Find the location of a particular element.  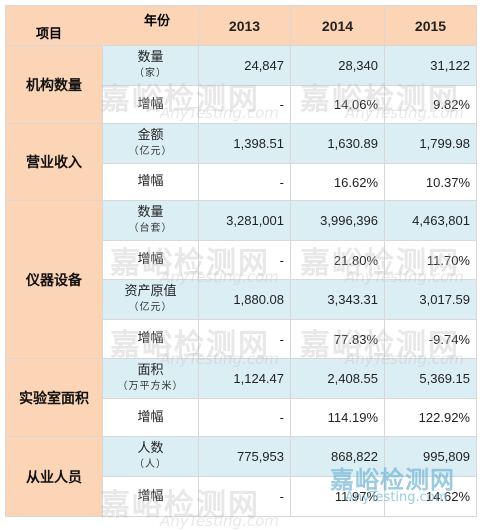

value-cell-2014: 16.62% is located at coordinates (337, 182).